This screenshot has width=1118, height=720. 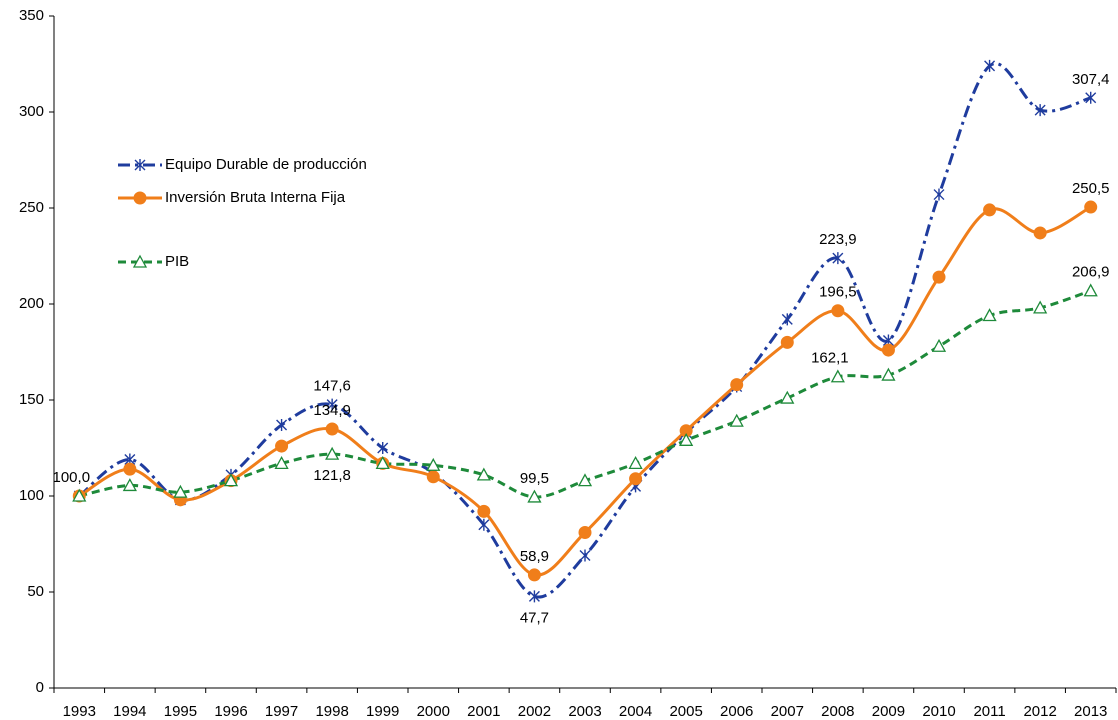 What do you see at coordinates (838, 239) in the screenshot?
I see `value-label: 223,9` at bounding box center [838, 239].